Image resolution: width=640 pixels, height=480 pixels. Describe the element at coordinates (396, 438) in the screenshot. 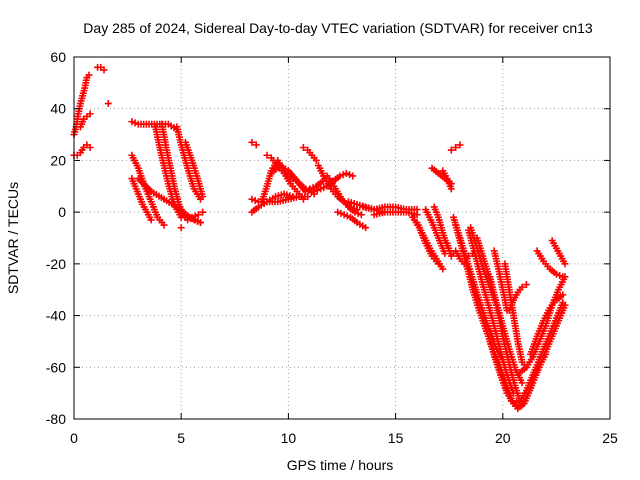

I see `x-tick-label: 15` at that location.